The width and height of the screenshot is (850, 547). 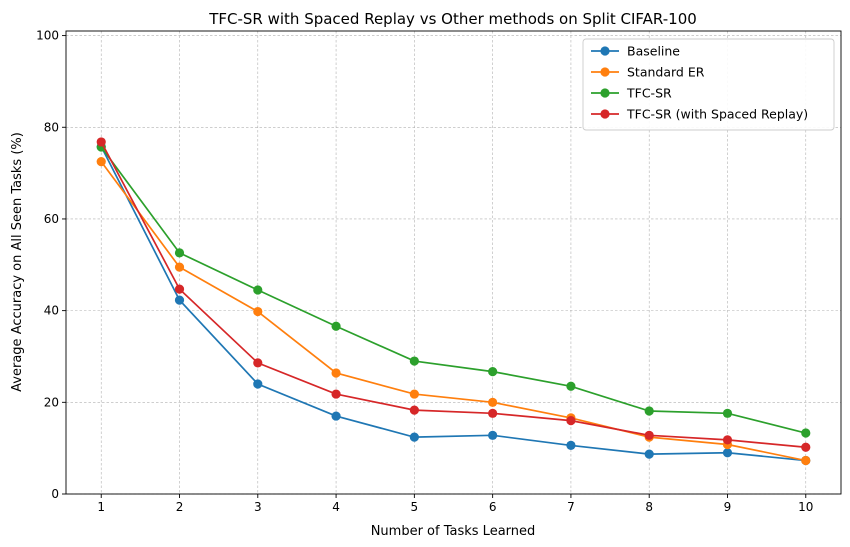 What do you see at coordinates (805, 507) in the screenshot?
I see `x-tick-label: 10` at bounding box center [805, 507].